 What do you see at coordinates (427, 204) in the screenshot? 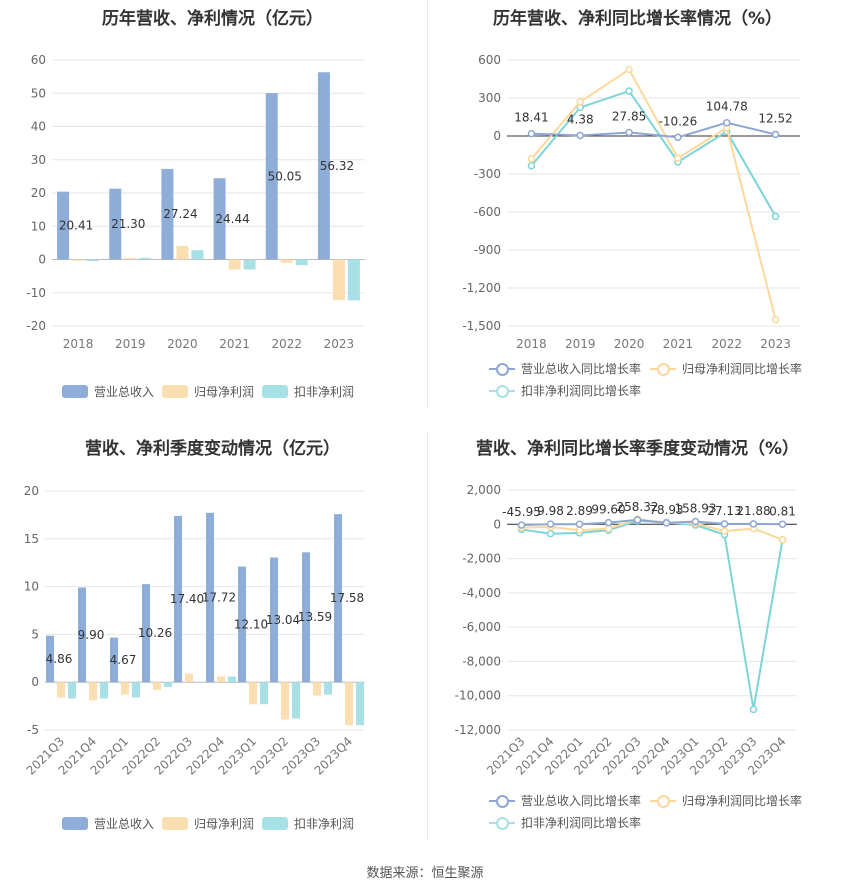
I see `panel-divider` at bounding box center [427, 204].